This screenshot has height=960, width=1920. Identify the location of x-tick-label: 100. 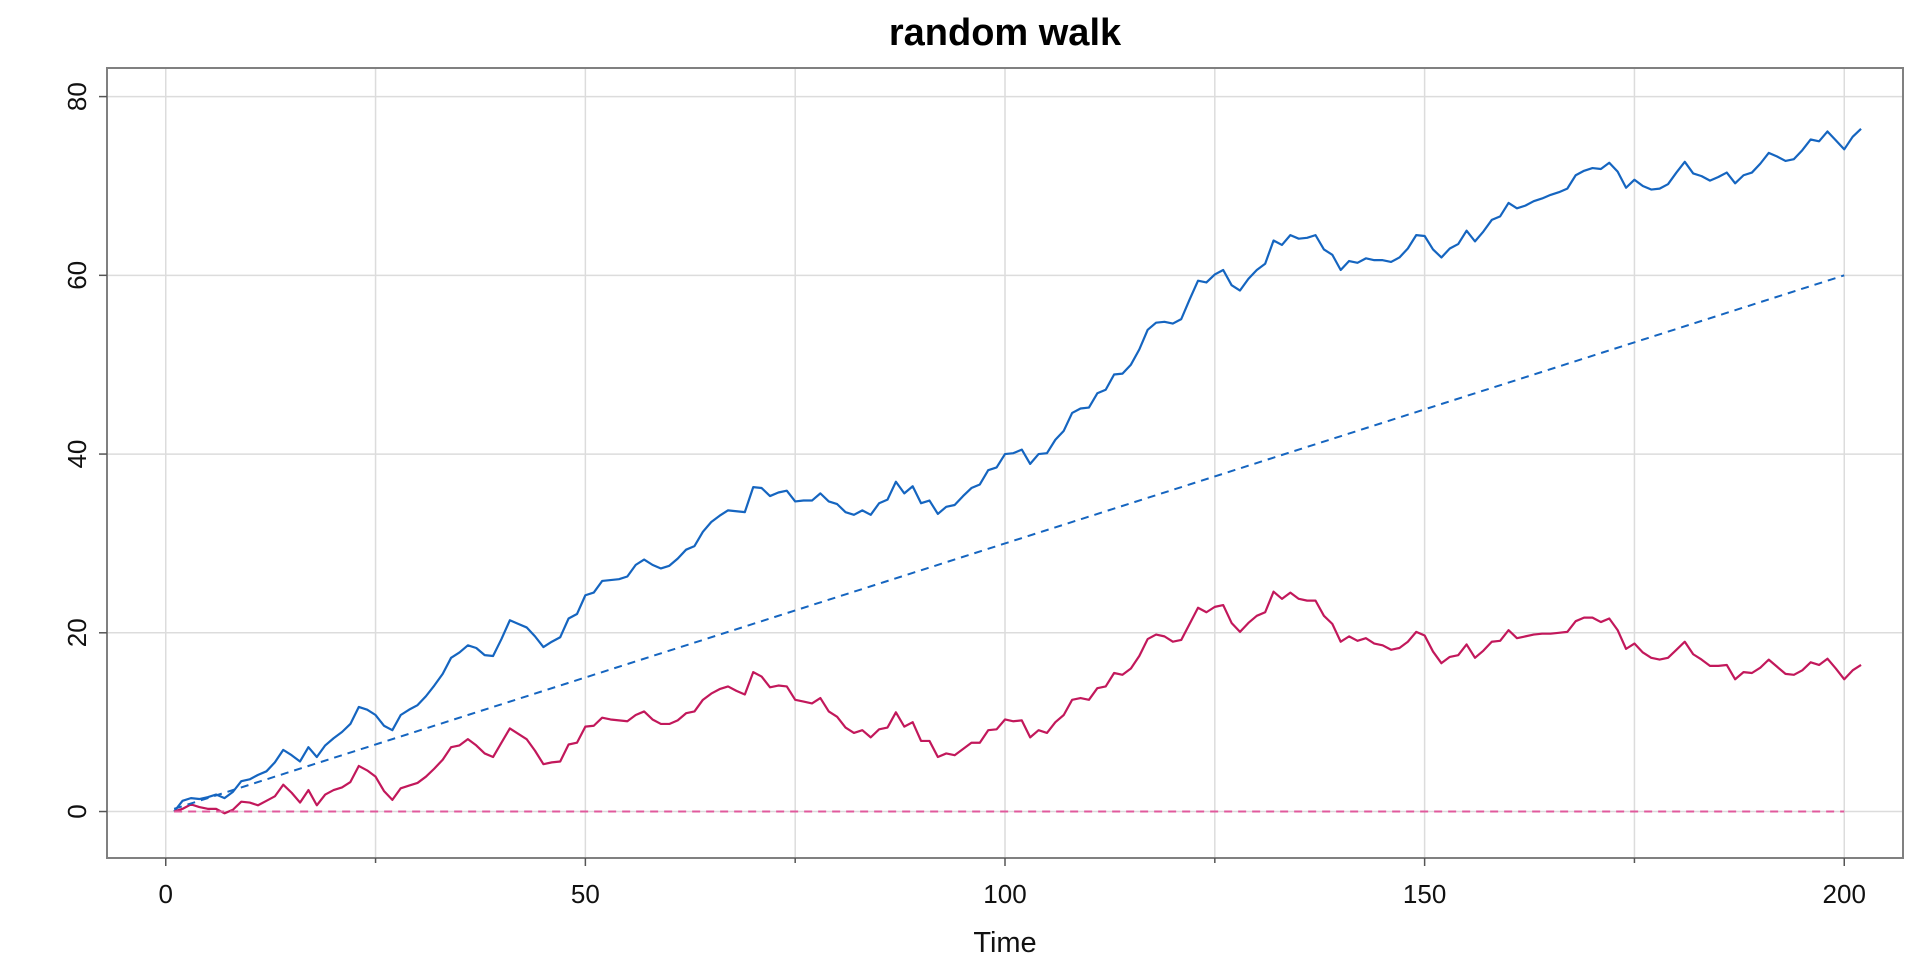
(1004, 894).